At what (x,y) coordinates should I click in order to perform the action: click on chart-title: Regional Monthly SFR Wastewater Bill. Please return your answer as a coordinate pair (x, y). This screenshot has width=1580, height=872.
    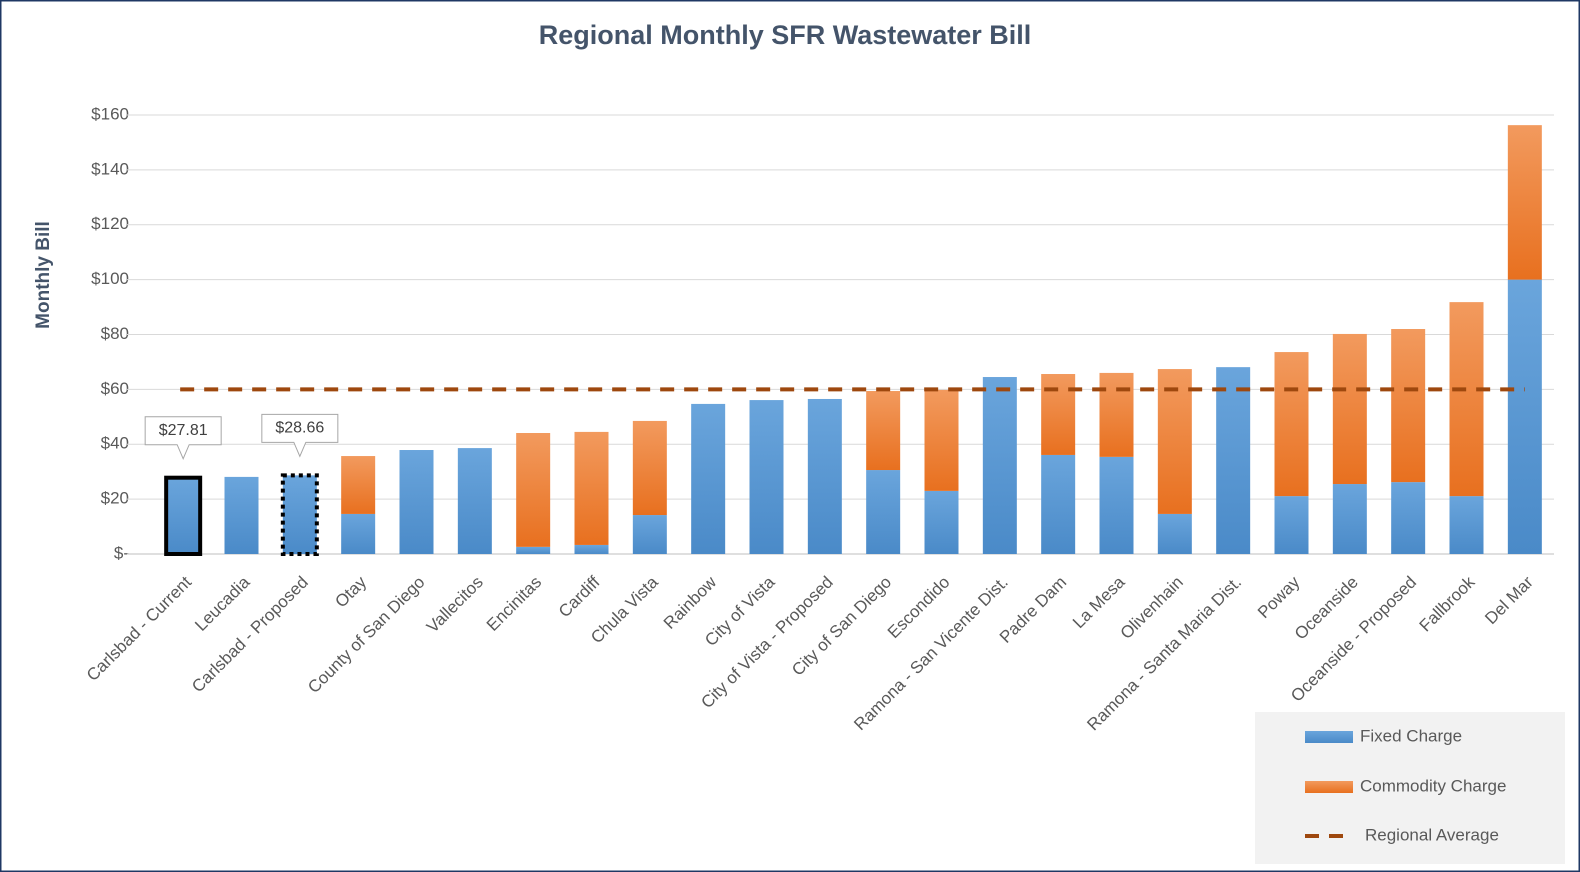
    Looking at the image, I should click on (785, 35).